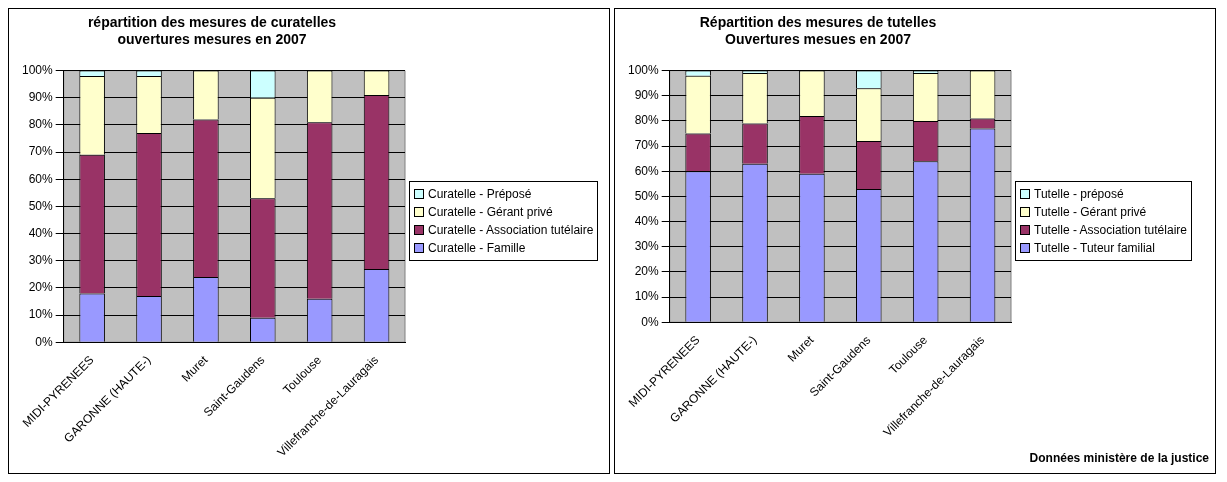 The height and width of the screenshot is (482, 1227). What do you see at coordinates (490, 212) in the screenshot?
I see `legend-label: Curatelle - Gérant privé` at bounding box center [490, 212].